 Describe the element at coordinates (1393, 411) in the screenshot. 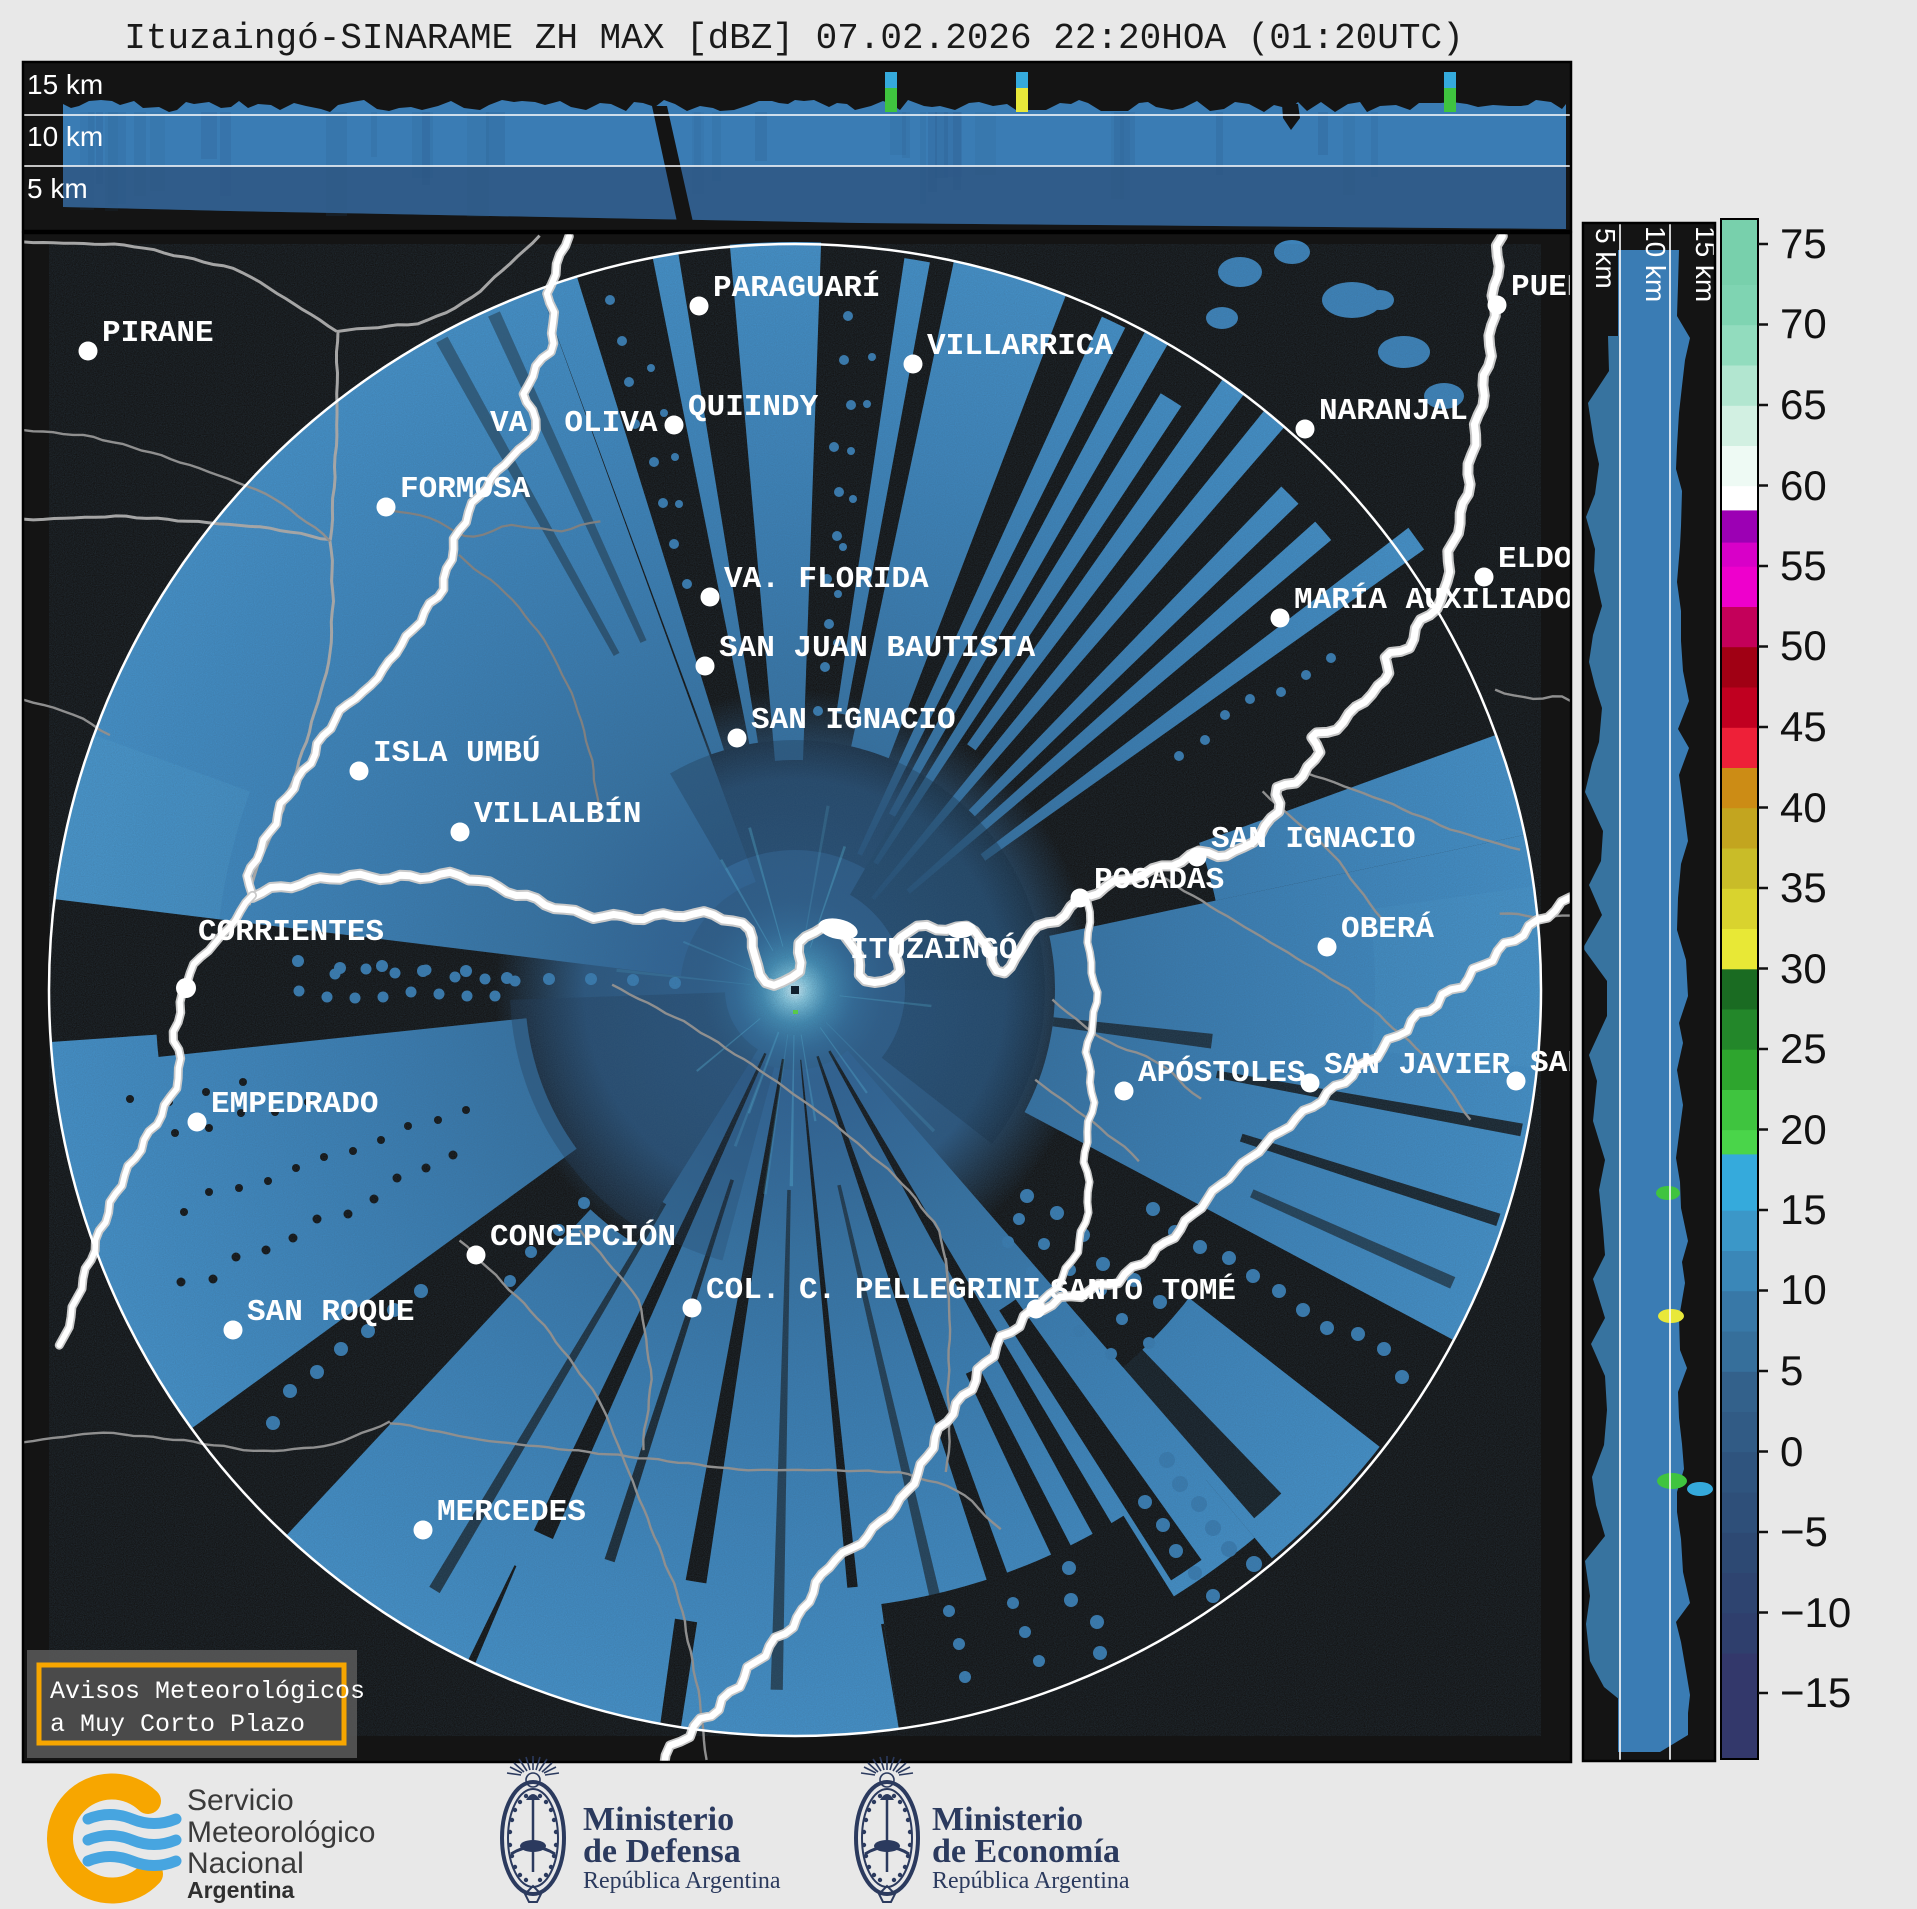

I see `svg-text: NARANJAL` at that location.